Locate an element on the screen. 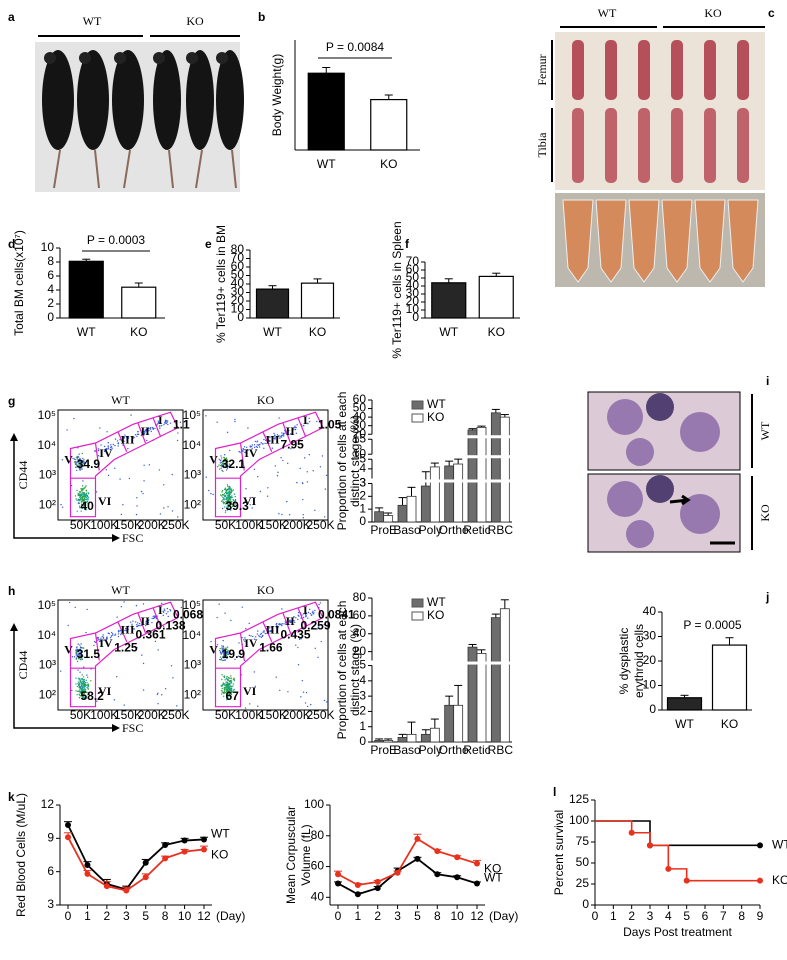 This screenshot has width=787, height=960. axis-break is located at coordinates (440, 457).